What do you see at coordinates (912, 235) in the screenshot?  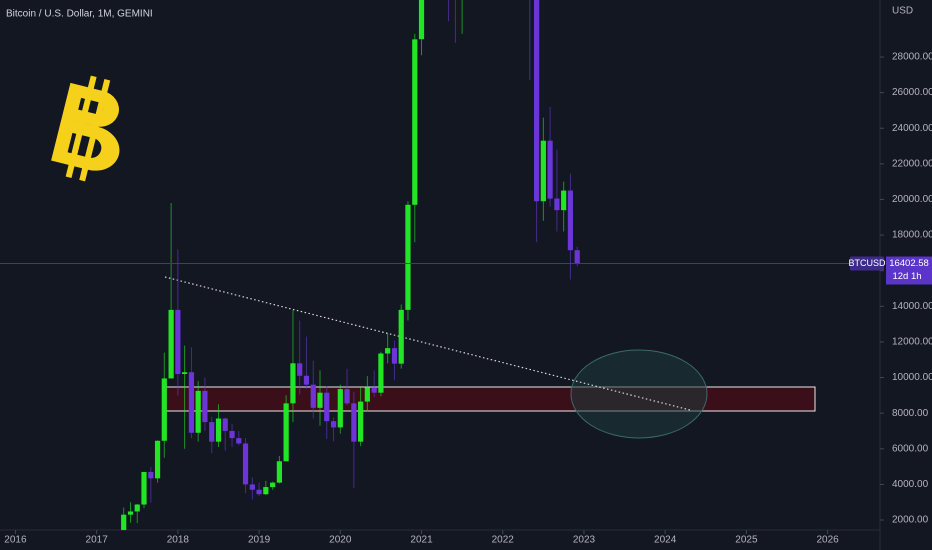 I see `y-tick-label: 18000.00` at bounding box center [912, 235].